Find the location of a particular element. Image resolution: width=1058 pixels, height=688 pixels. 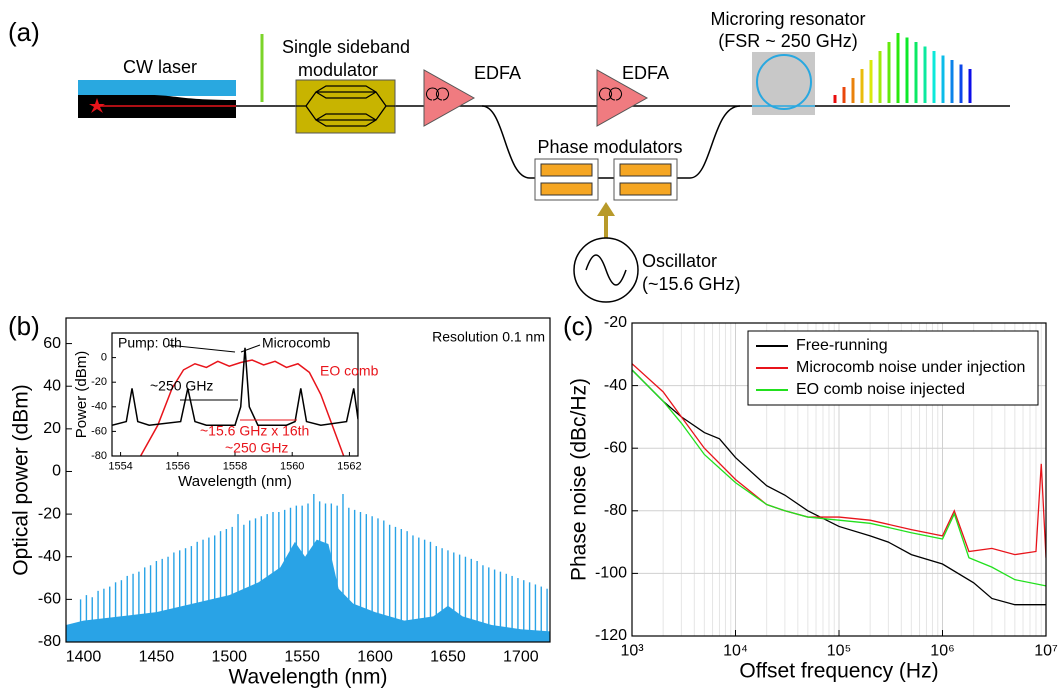

x-tick-label: 1450 is located at coordinates (157, 656).